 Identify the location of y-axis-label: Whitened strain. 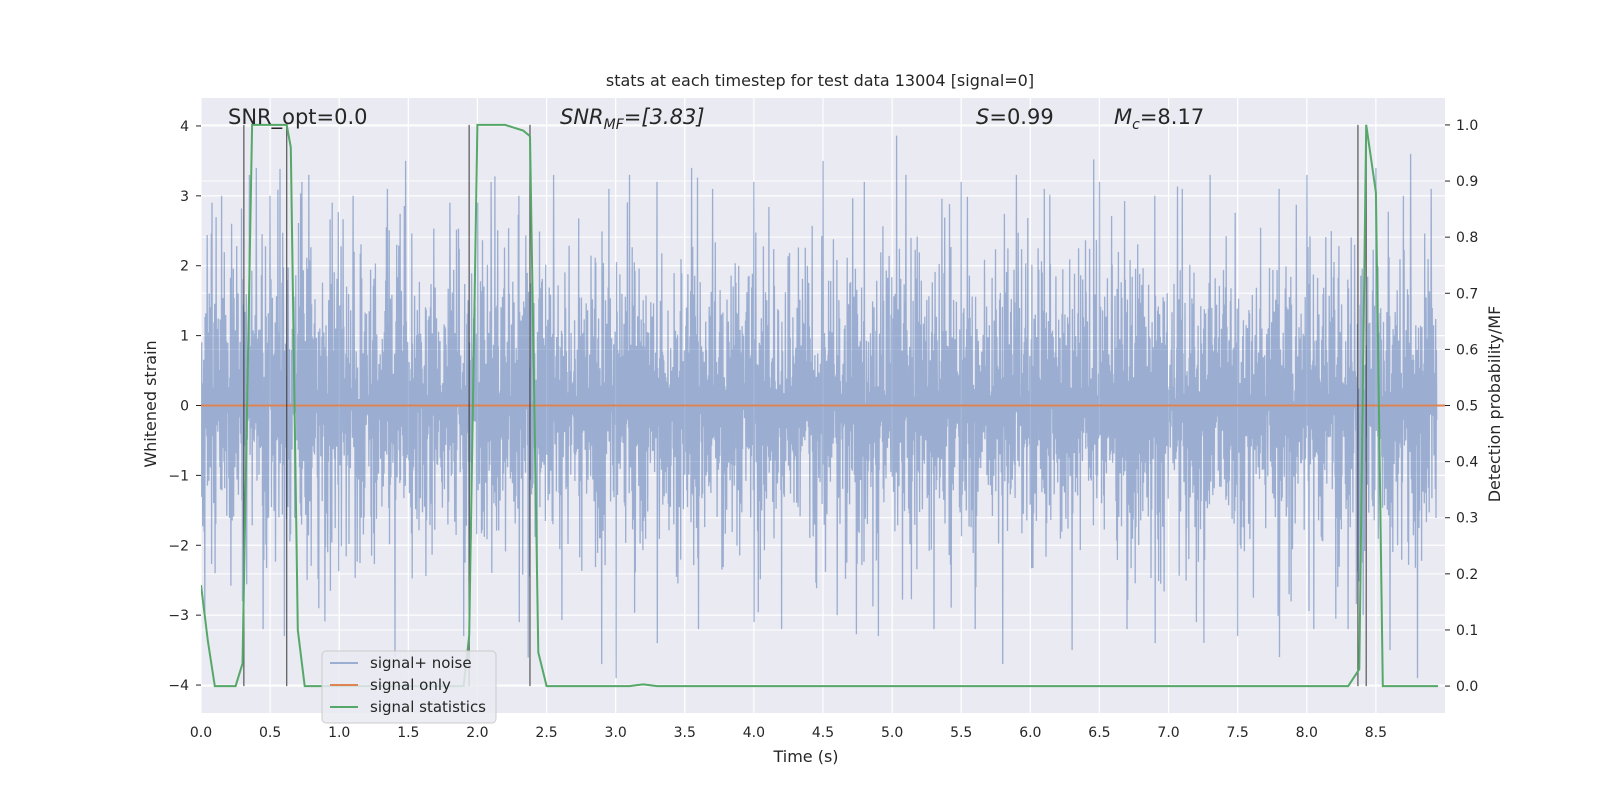
(150, 403).